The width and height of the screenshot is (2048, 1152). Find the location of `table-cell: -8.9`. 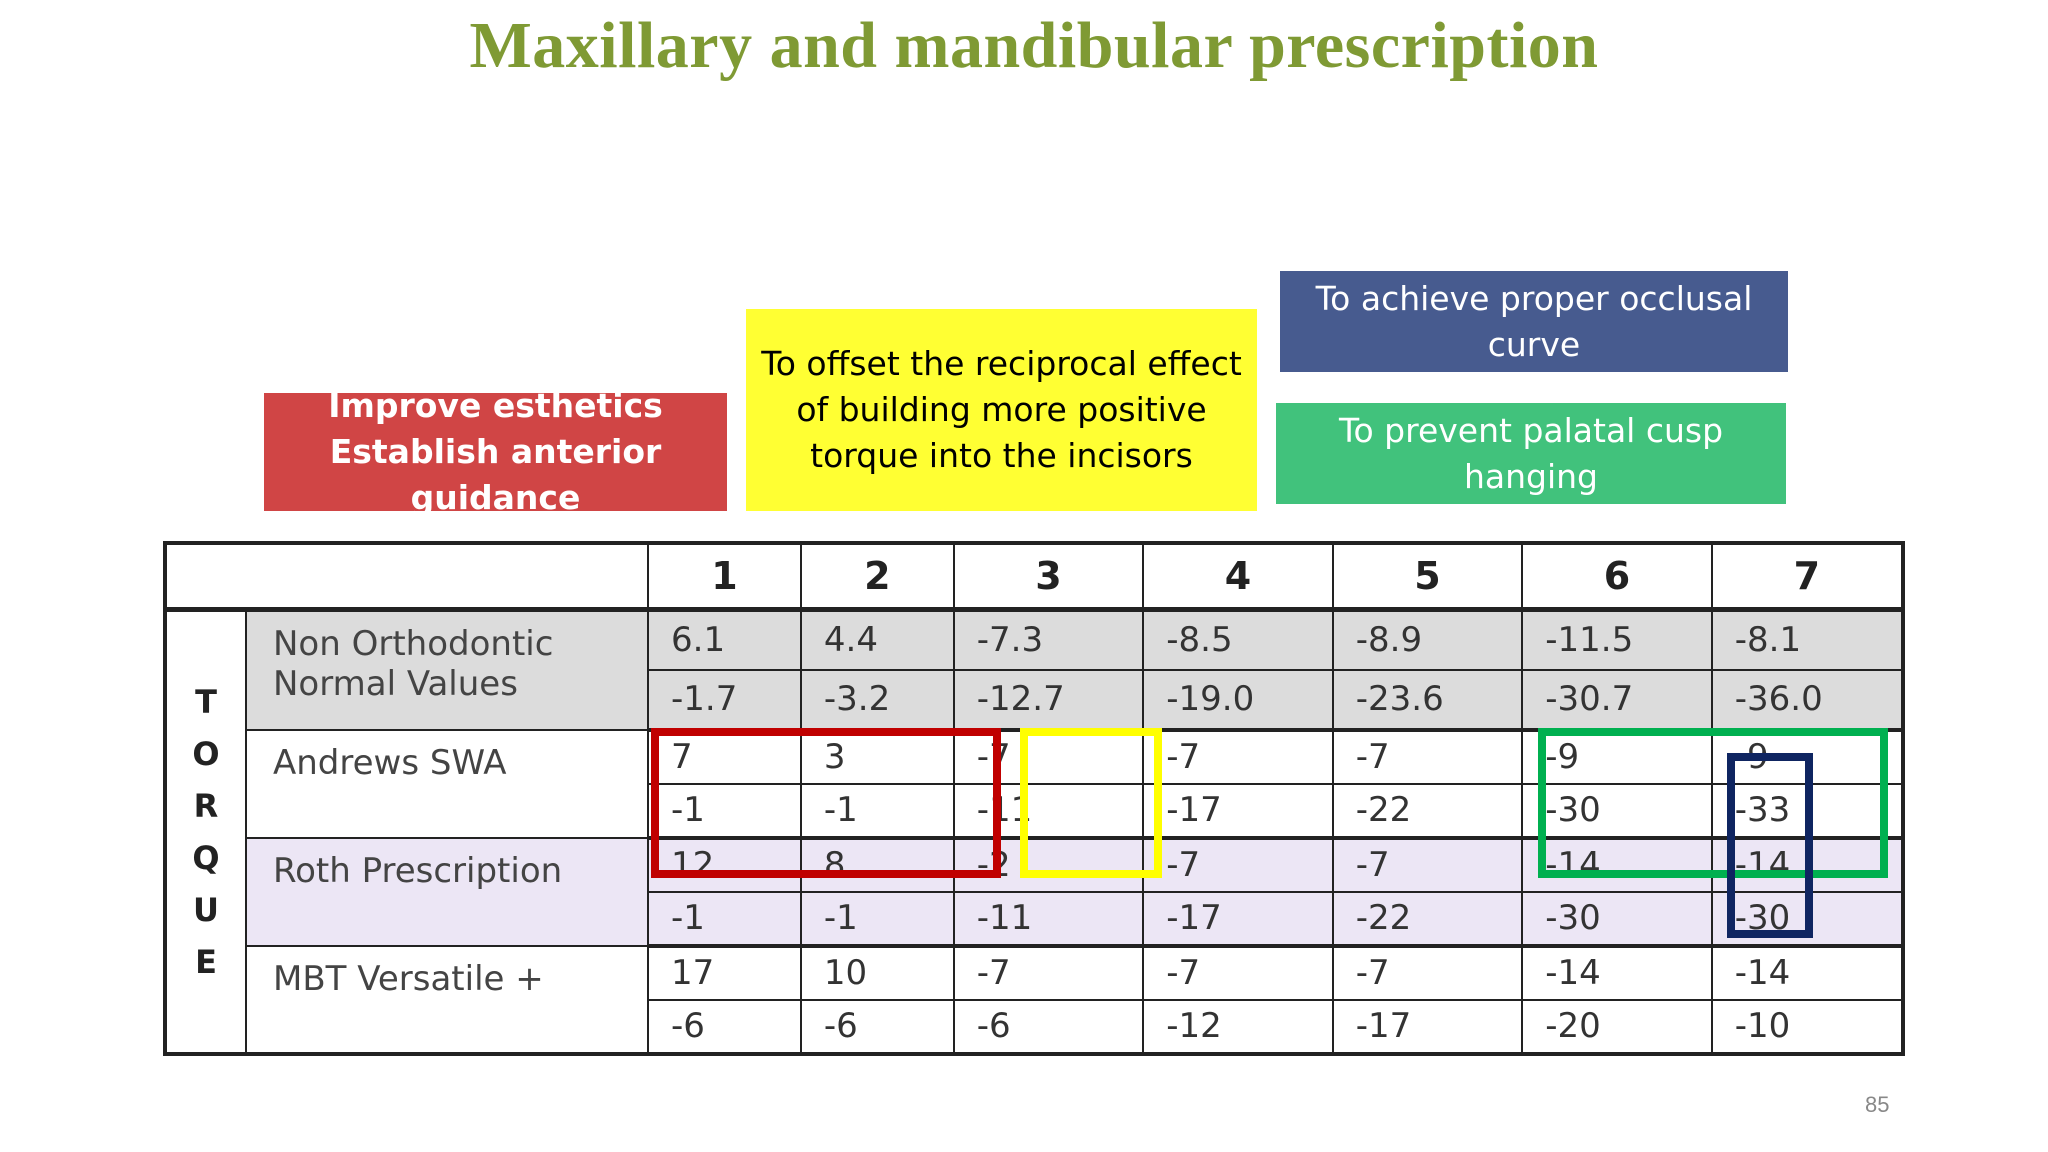

table-cell: -8.9 is located at coordinates (1427, 639).